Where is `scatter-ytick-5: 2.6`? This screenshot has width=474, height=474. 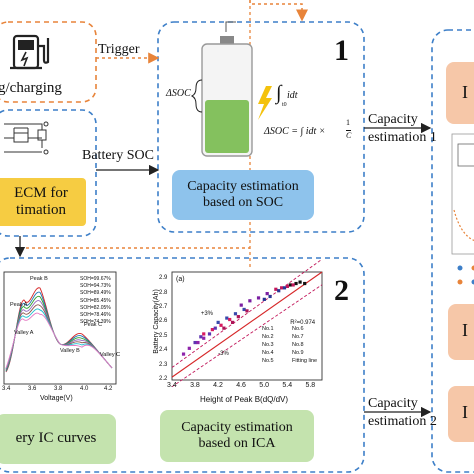
scatter-ytick-5: 2.6 is located at coordinates (163, 321).